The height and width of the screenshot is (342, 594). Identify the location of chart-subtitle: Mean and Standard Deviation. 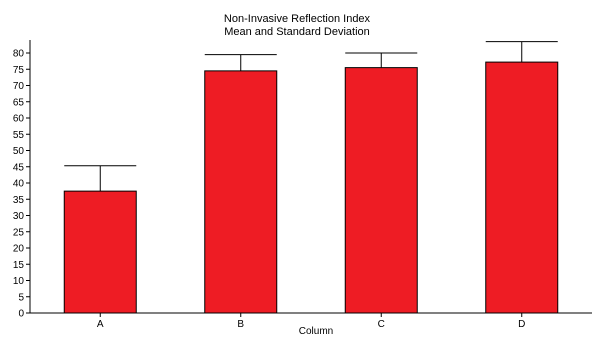
(297, 32).